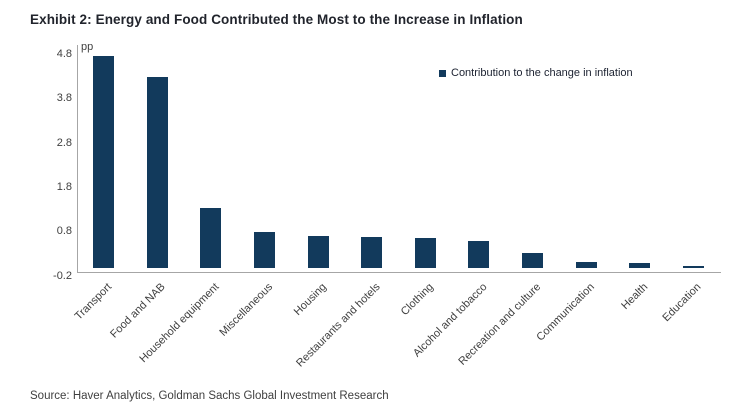 The image size is (748, 414). What do you see at coordinates (104, 161) in the screenshot?
I see `bar-transport` at bounding box center [104, 161].